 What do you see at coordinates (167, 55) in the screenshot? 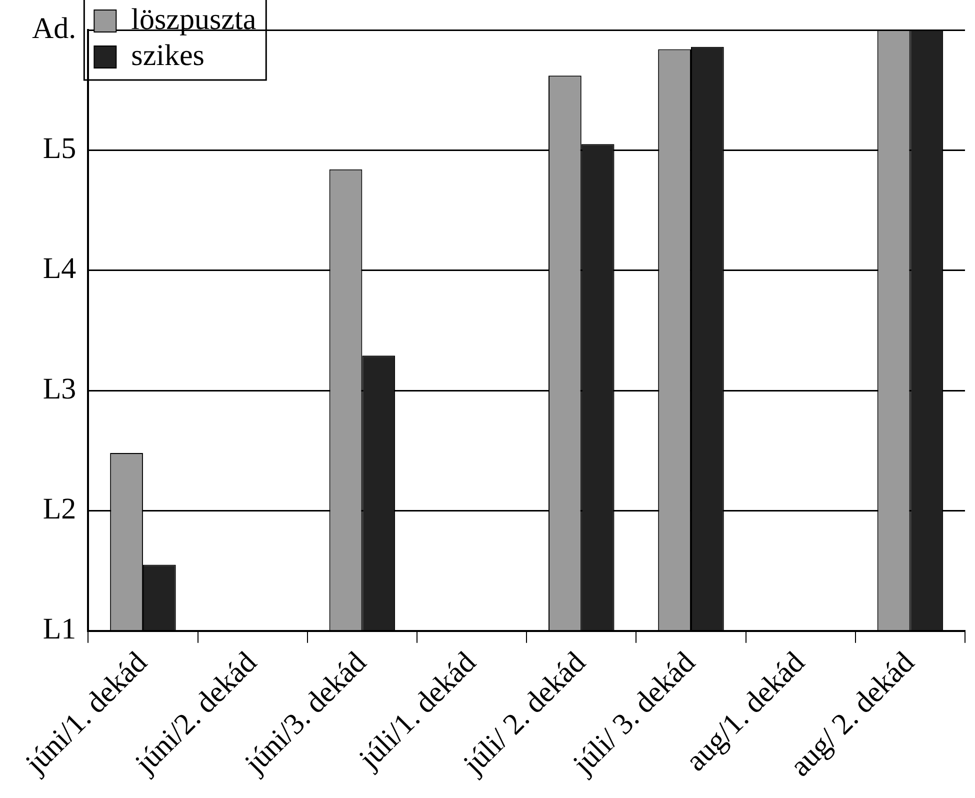
I see `legend-label: szikes` at bounding box center [167, 55].